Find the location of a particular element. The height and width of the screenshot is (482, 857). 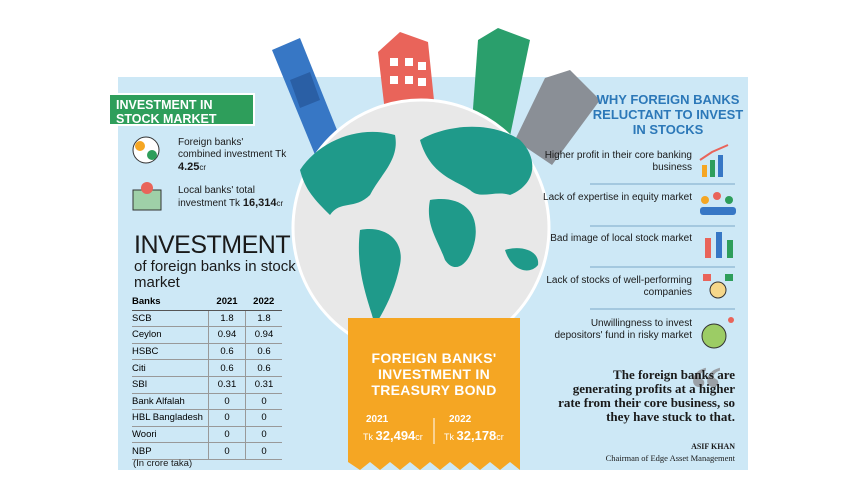

label: Foreign banks' combined investment Tk is located at coordinates (232, 148).